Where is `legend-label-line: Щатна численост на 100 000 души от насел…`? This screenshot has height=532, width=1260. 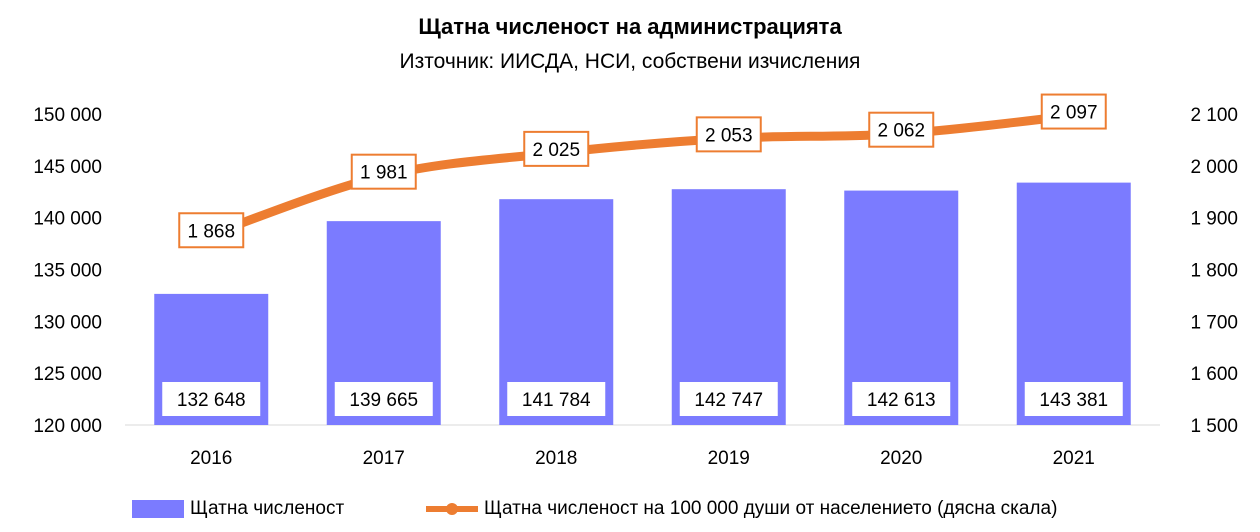 legend-label-line: Щатна численост на 100 000 души от насел… is located at coordinates (771, 508).